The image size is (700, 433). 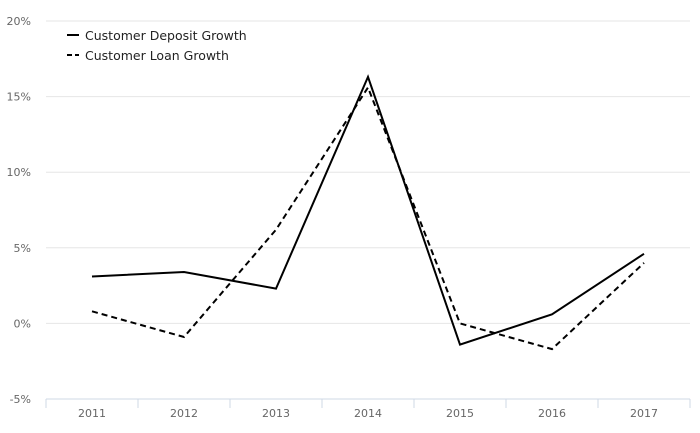 I want to click on y-tick-label: 5%, so click(x=22, y=248).